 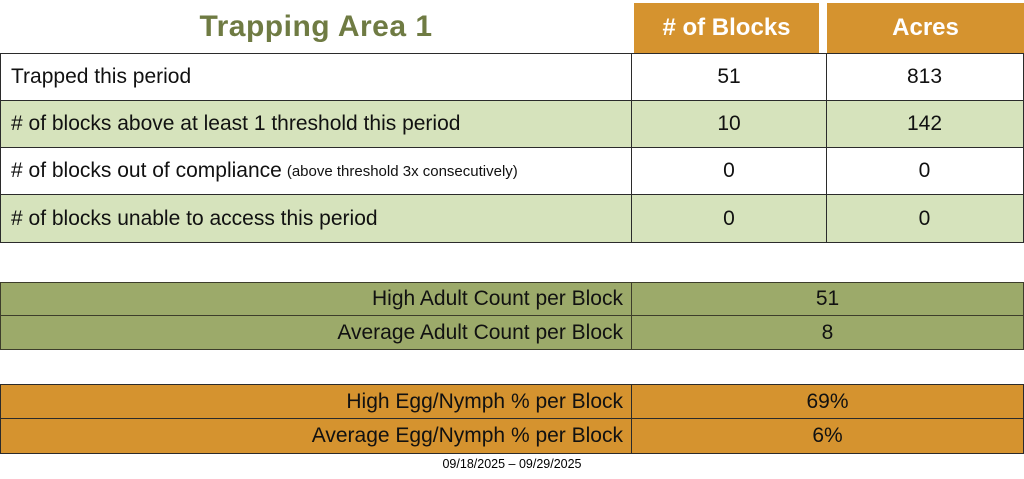 I want to click on summary-row: Average Egg/Nymph % per Block 6%, so click(x=512, y=436).